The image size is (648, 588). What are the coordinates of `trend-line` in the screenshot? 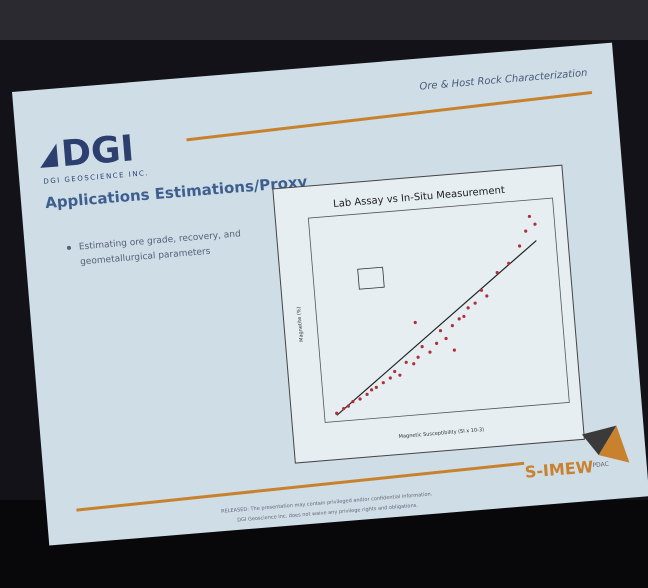 It's located at (436, 328).